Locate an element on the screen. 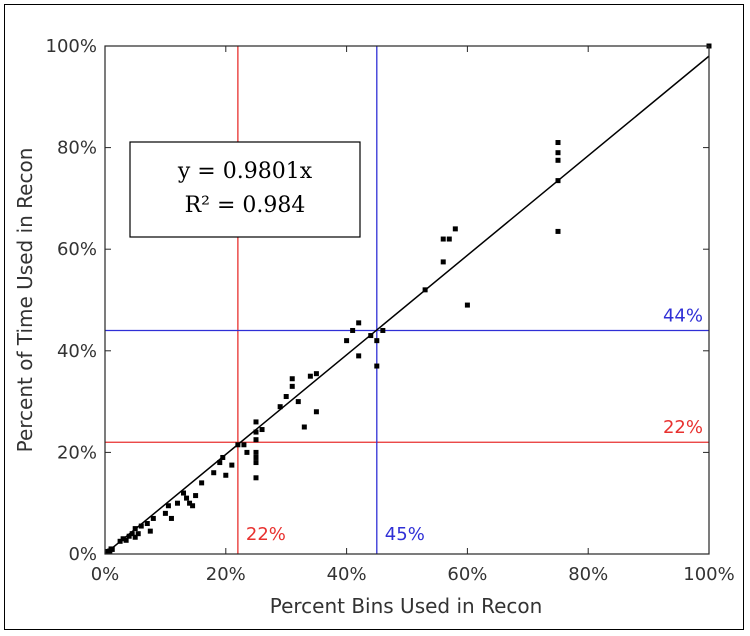 Image resolution: width=750 pixels, height=636 pixels. y-tick-label: 100% is located at coordinates (71, 46).